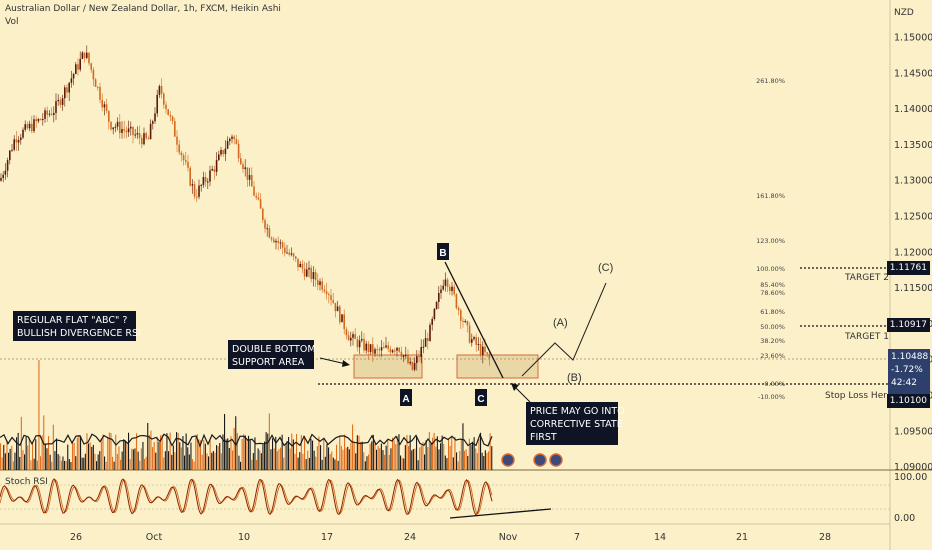 This screenshot has height=550, width=932. I want to click on fib-label: -10.00%, so click(771, 397).